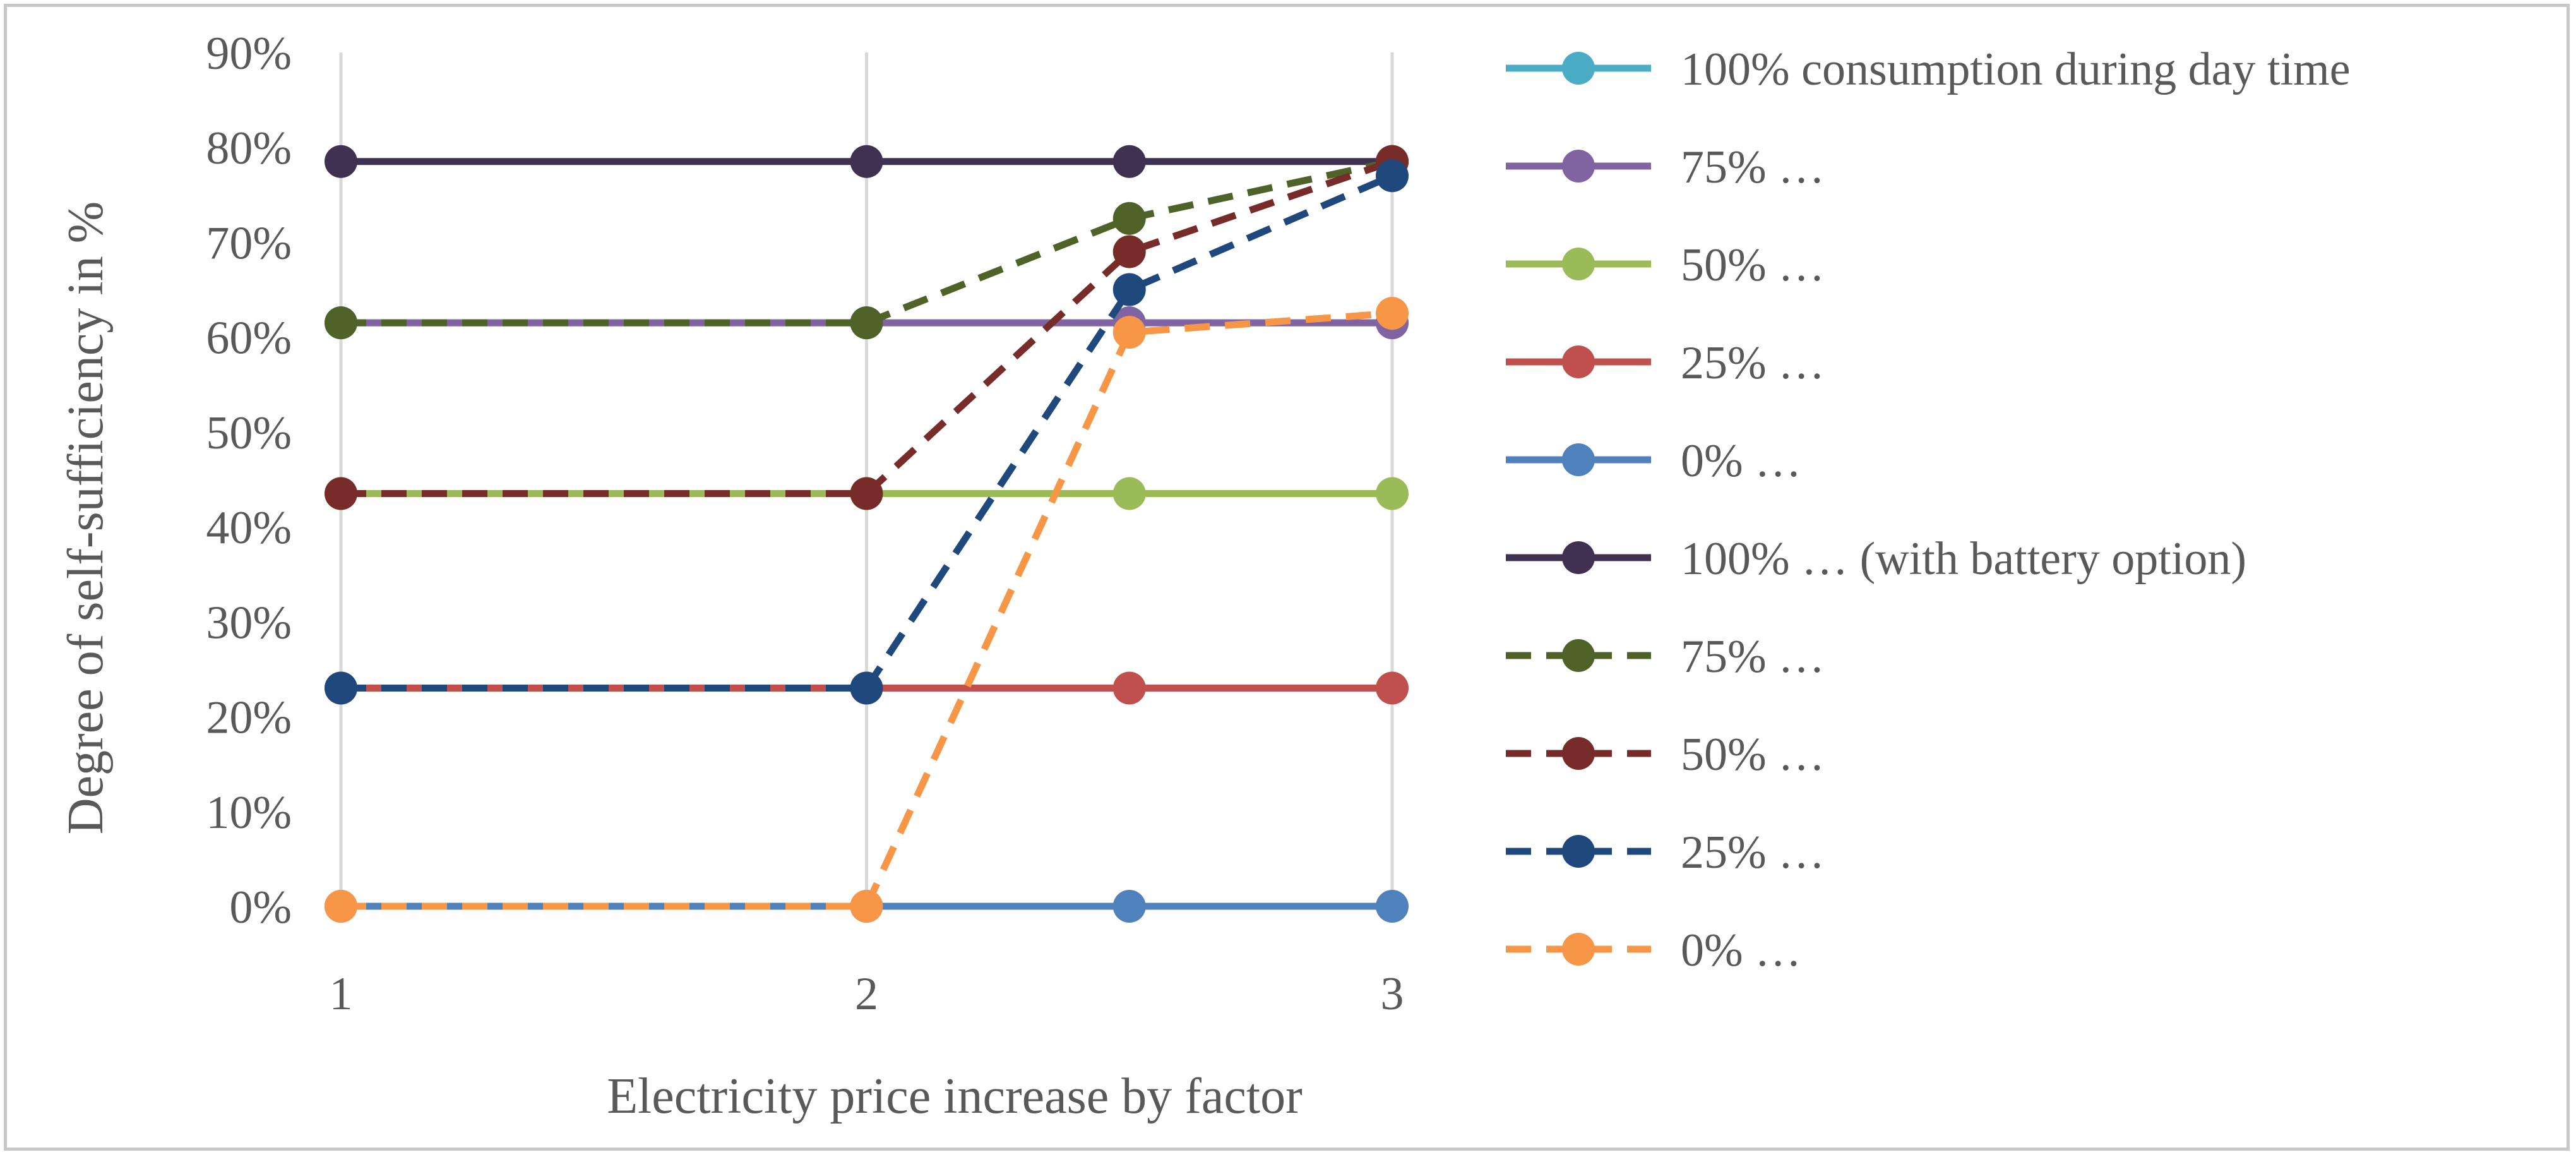  I want to click on legend-item: 100% … (with battery option), so click(1876, 559).